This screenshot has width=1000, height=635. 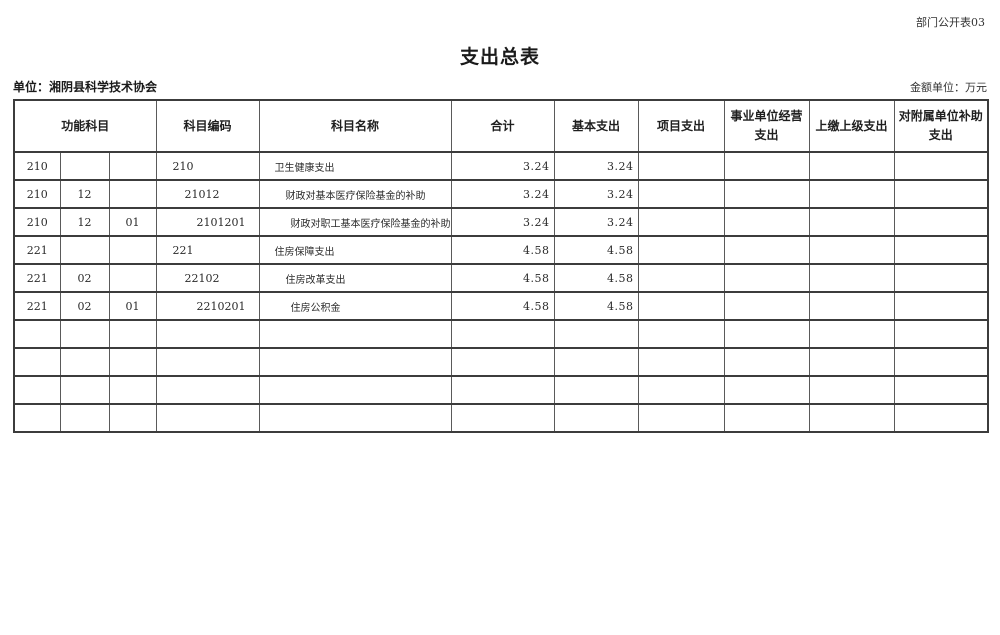 I want to click on table-row: 210 210 卫生健康支出 3.24 3.24, so click(x=501, y=166).